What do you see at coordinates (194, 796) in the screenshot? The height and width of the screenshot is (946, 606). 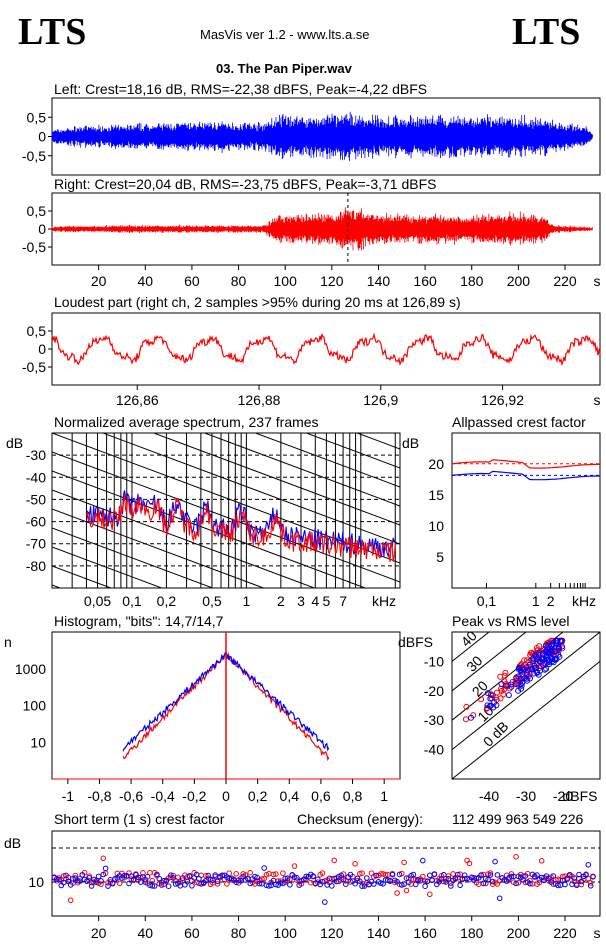 I see `x-tick-label: -0,2` at bounding box center [194, 796].